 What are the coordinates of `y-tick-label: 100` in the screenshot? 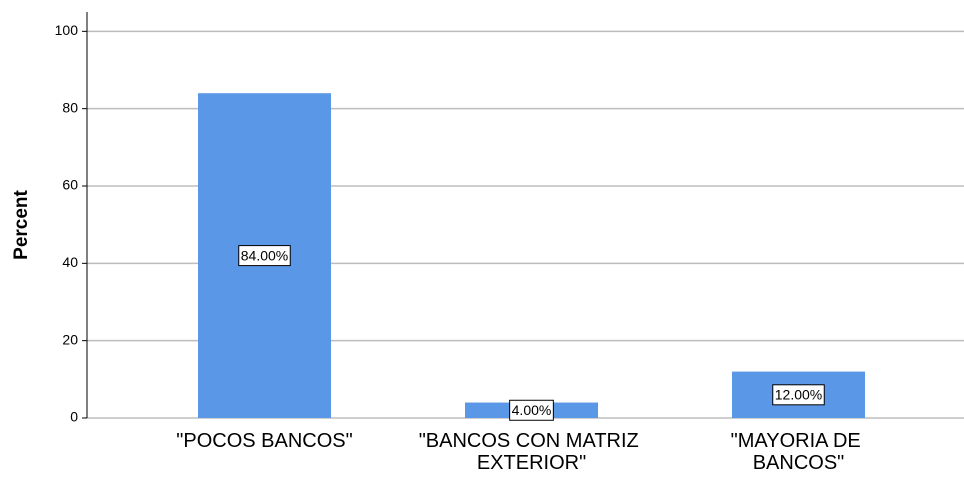 It's located at (67, 30).